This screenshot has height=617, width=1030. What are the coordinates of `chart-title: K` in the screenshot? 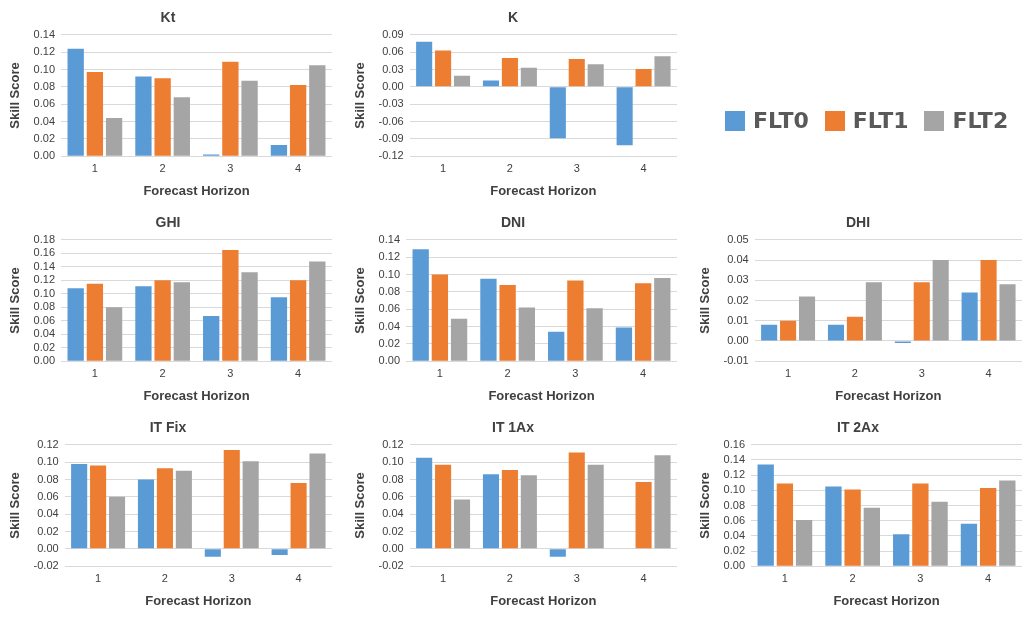 It's located at (513, 17).